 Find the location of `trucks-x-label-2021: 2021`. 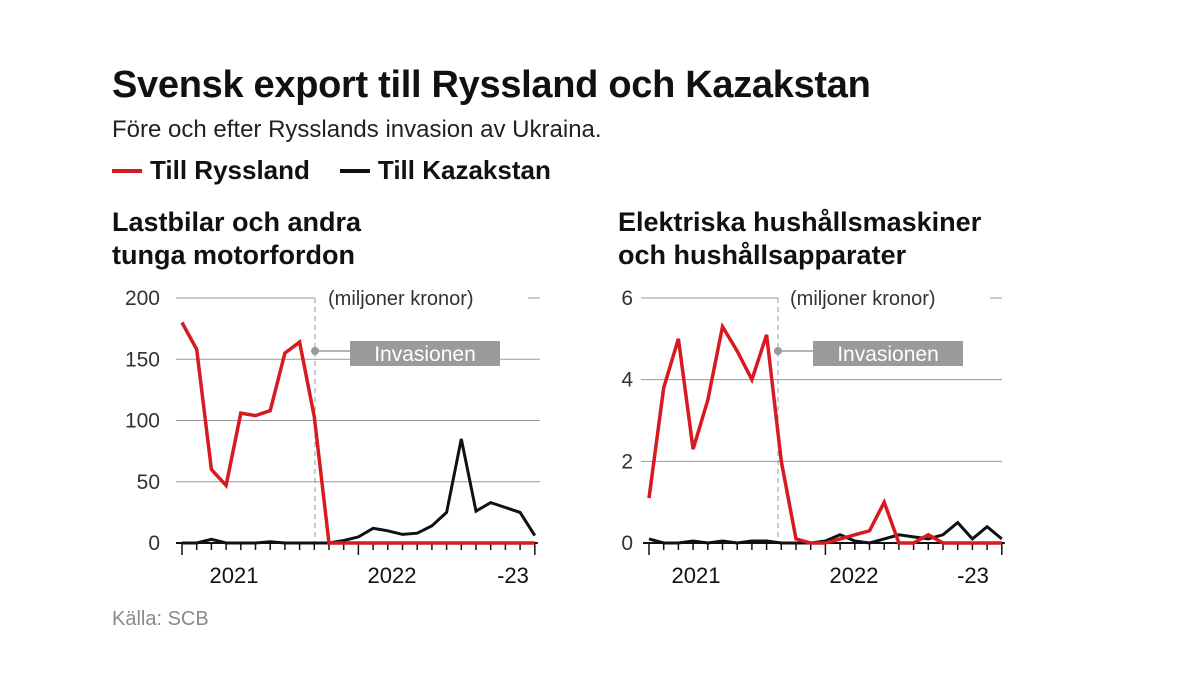

trucks-x-label-2021: 2021 is located at coordinates (234, 575).